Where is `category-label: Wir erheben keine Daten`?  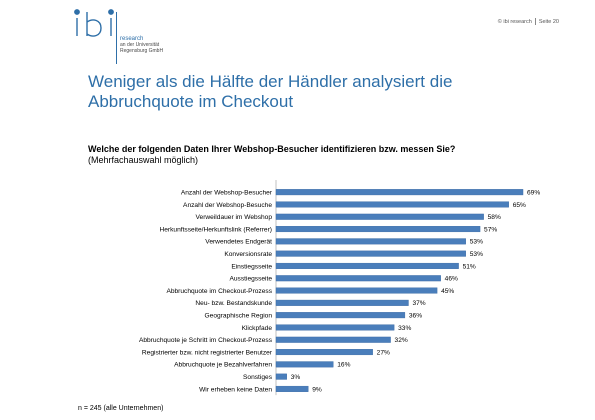 category-label: Wir erheben keine Daten is located at coordinates (235, 389).